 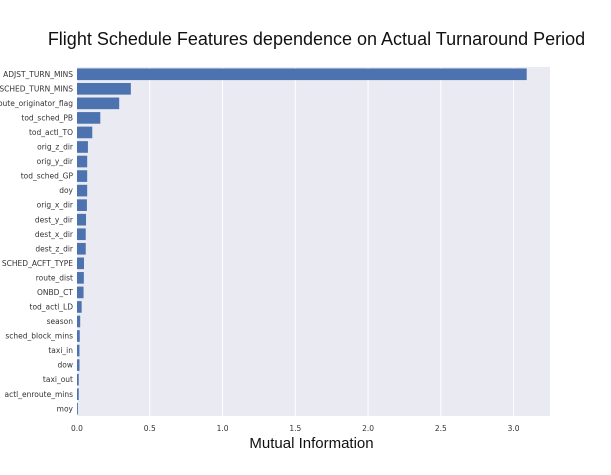 What do you see at coordinates (514, 428) in the screenshot?
I see `x-tick-label: 3.0` at bounding box center [514, 428].